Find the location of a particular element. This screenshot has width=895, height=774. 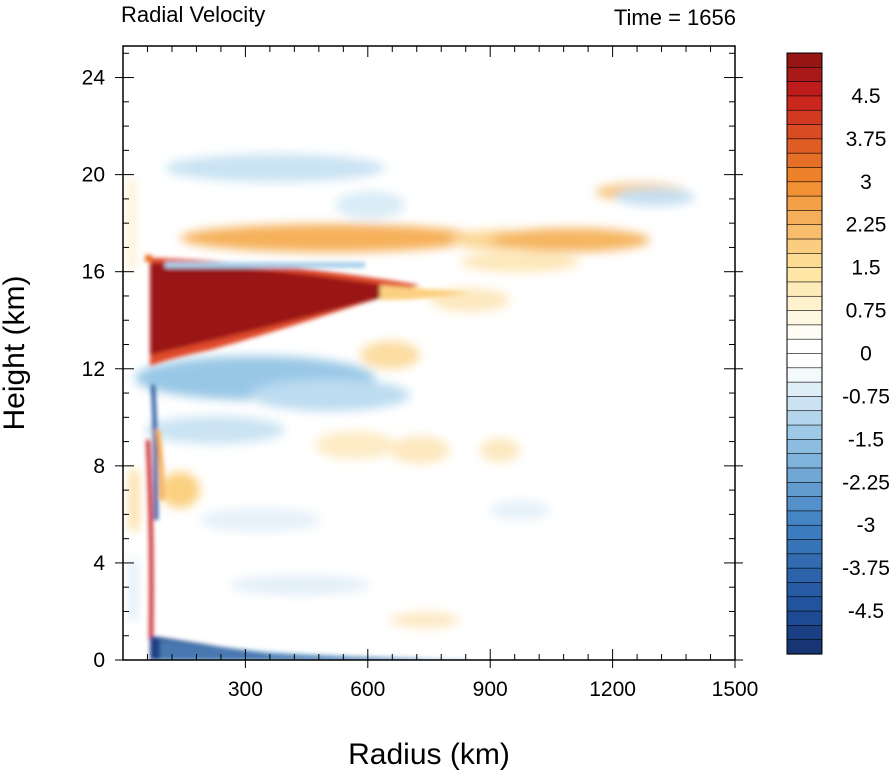

colorbar-label: -3 is located at coordinates (866, 525).